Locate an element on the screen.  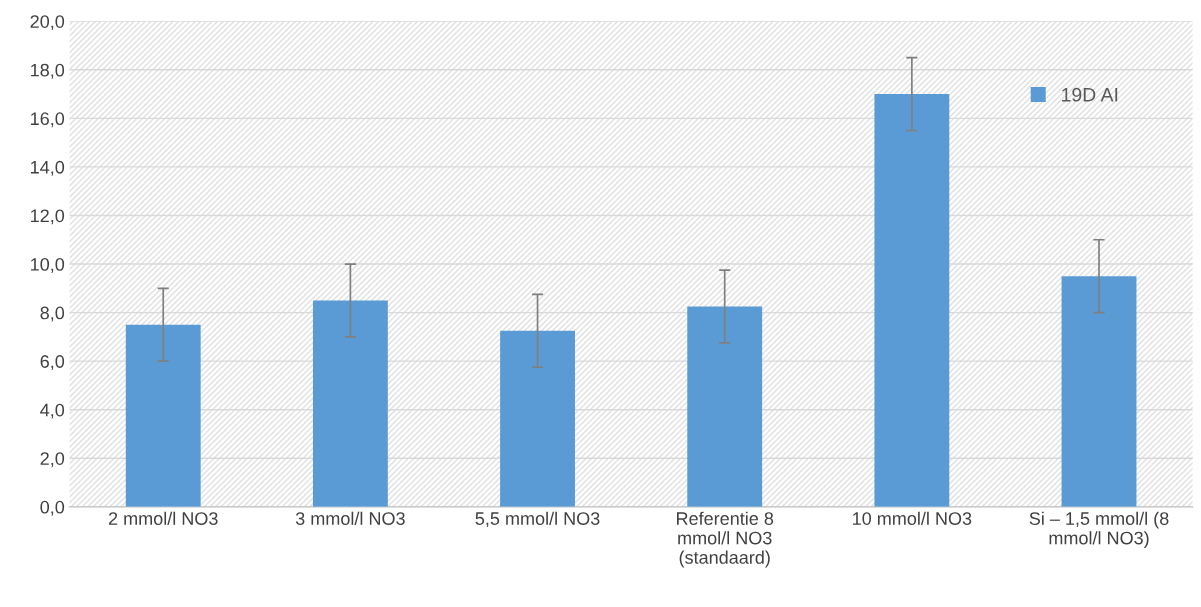
legend-label: 19D AI is located at coordinates (1090, 94).